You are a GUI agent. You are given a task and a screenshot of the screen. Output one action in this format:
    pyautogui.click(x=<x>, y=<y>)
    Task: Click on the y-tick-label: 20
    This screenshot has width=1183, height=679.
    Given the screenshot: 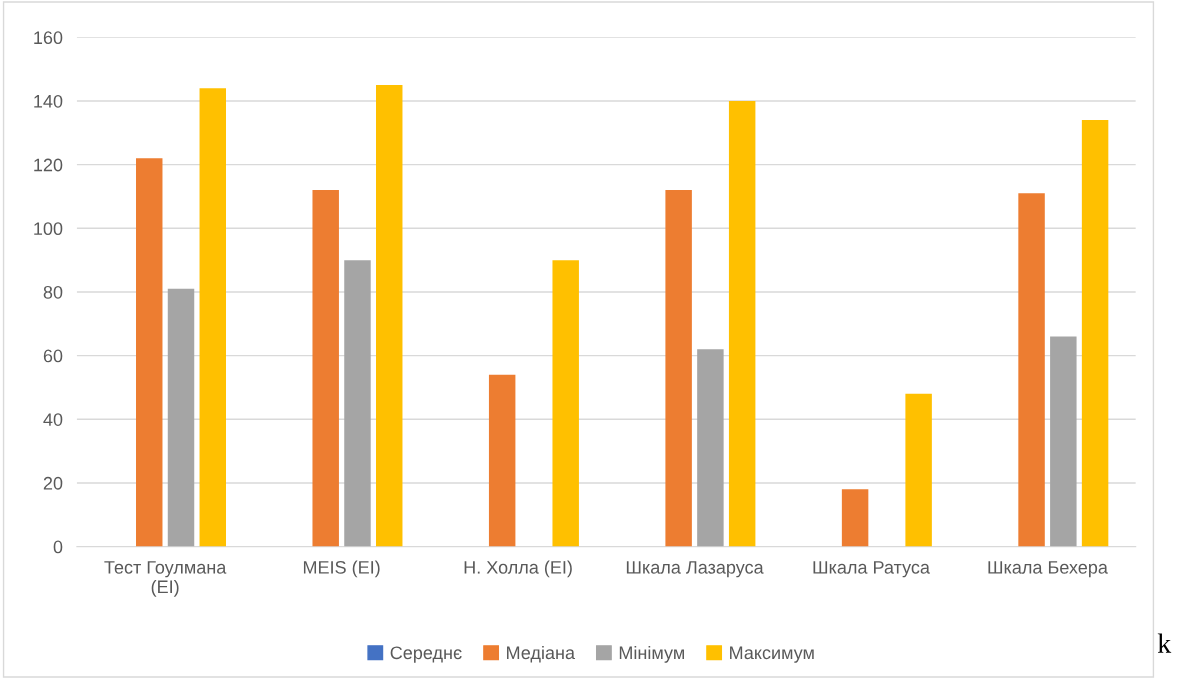 What is the action you would take?
    pyautogui.click(x=53, y=483)
    